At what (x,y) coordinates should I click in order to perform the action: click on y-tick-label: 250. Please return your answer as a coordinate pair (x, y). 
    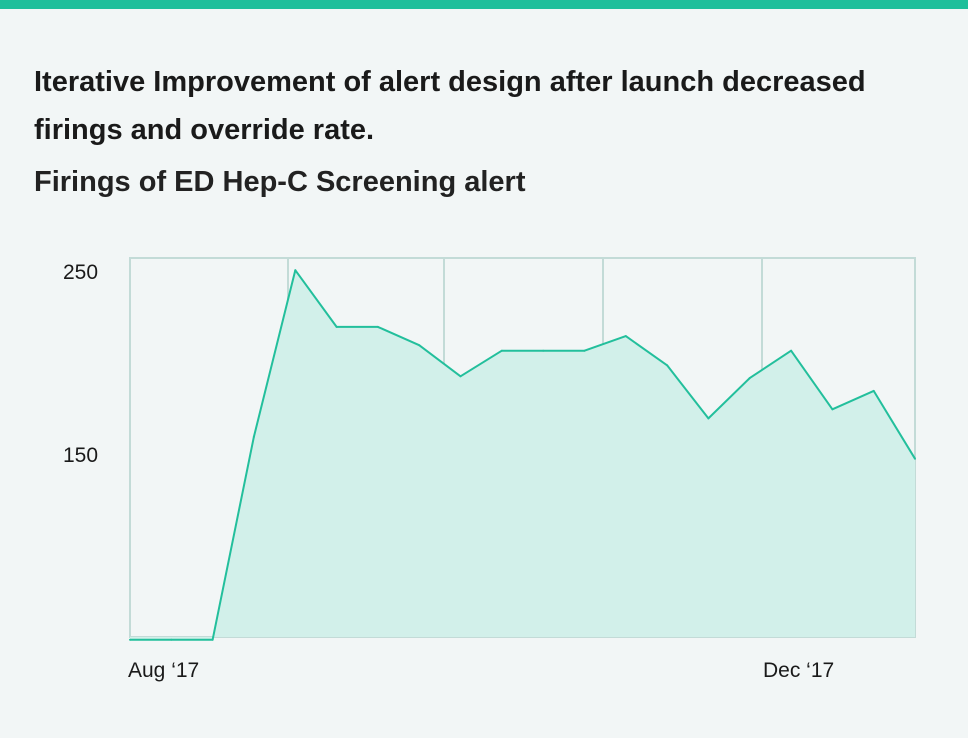
    Looking at the image, I should click on (80, 272).